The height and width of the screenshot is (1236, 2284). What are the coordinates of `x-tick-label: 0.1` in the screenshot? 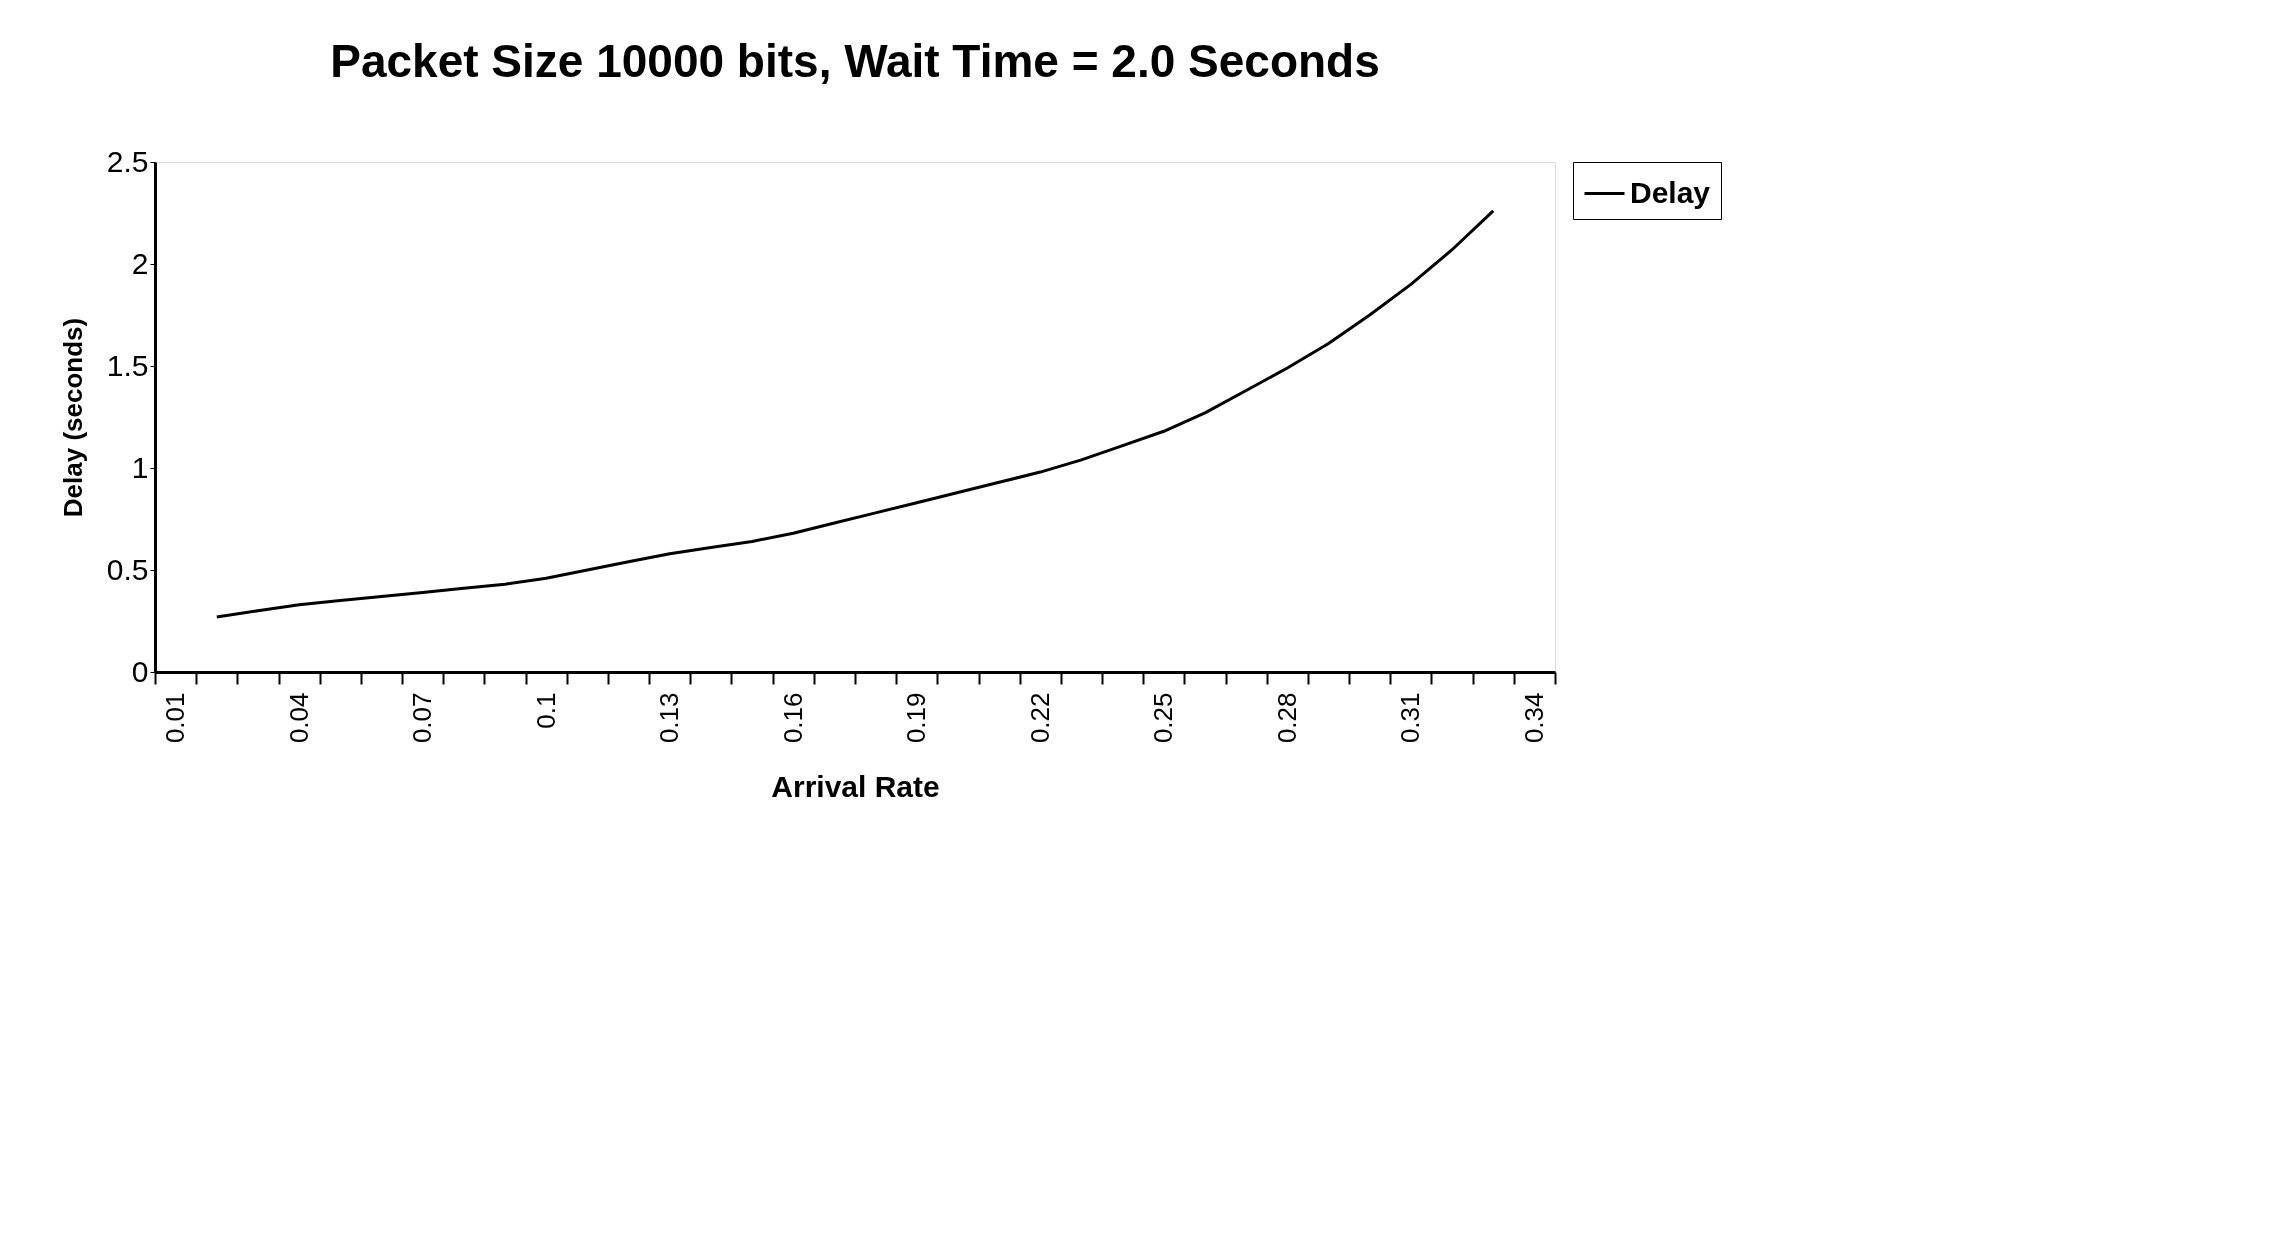 It's located at (545, 710).